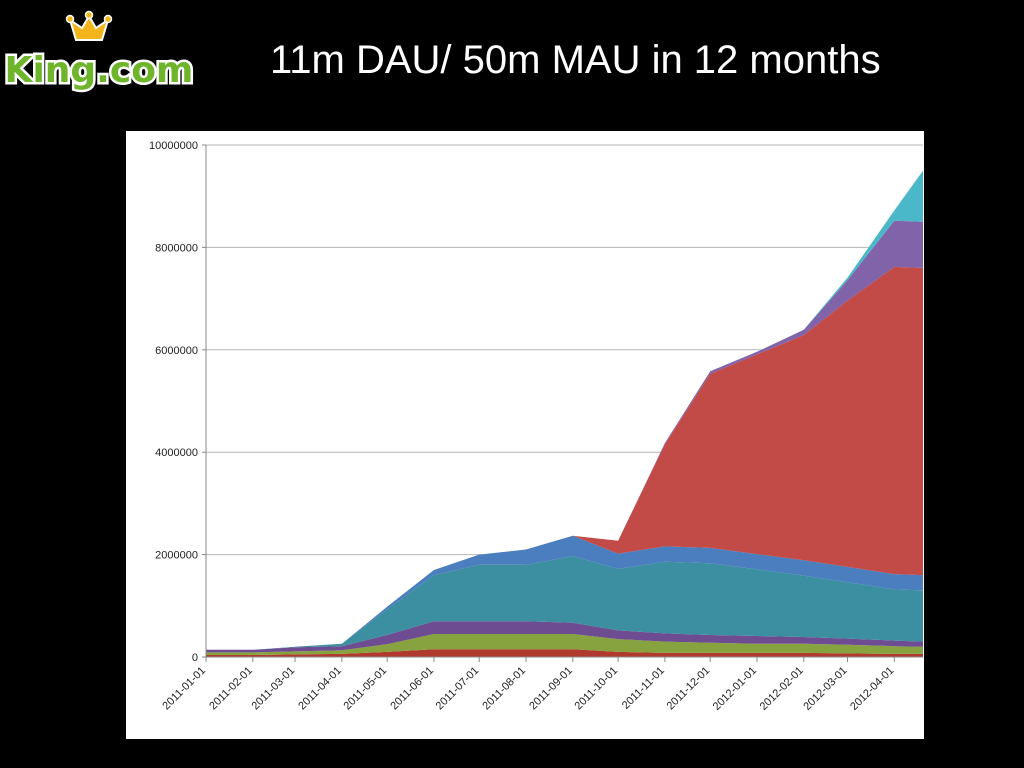 This screenshot has width=1024, height=768. What do you see at coordinates (184, 689) in the screenshot?
I see `x-tick-label: 2011-01-01` at bounding box center [184, 689].